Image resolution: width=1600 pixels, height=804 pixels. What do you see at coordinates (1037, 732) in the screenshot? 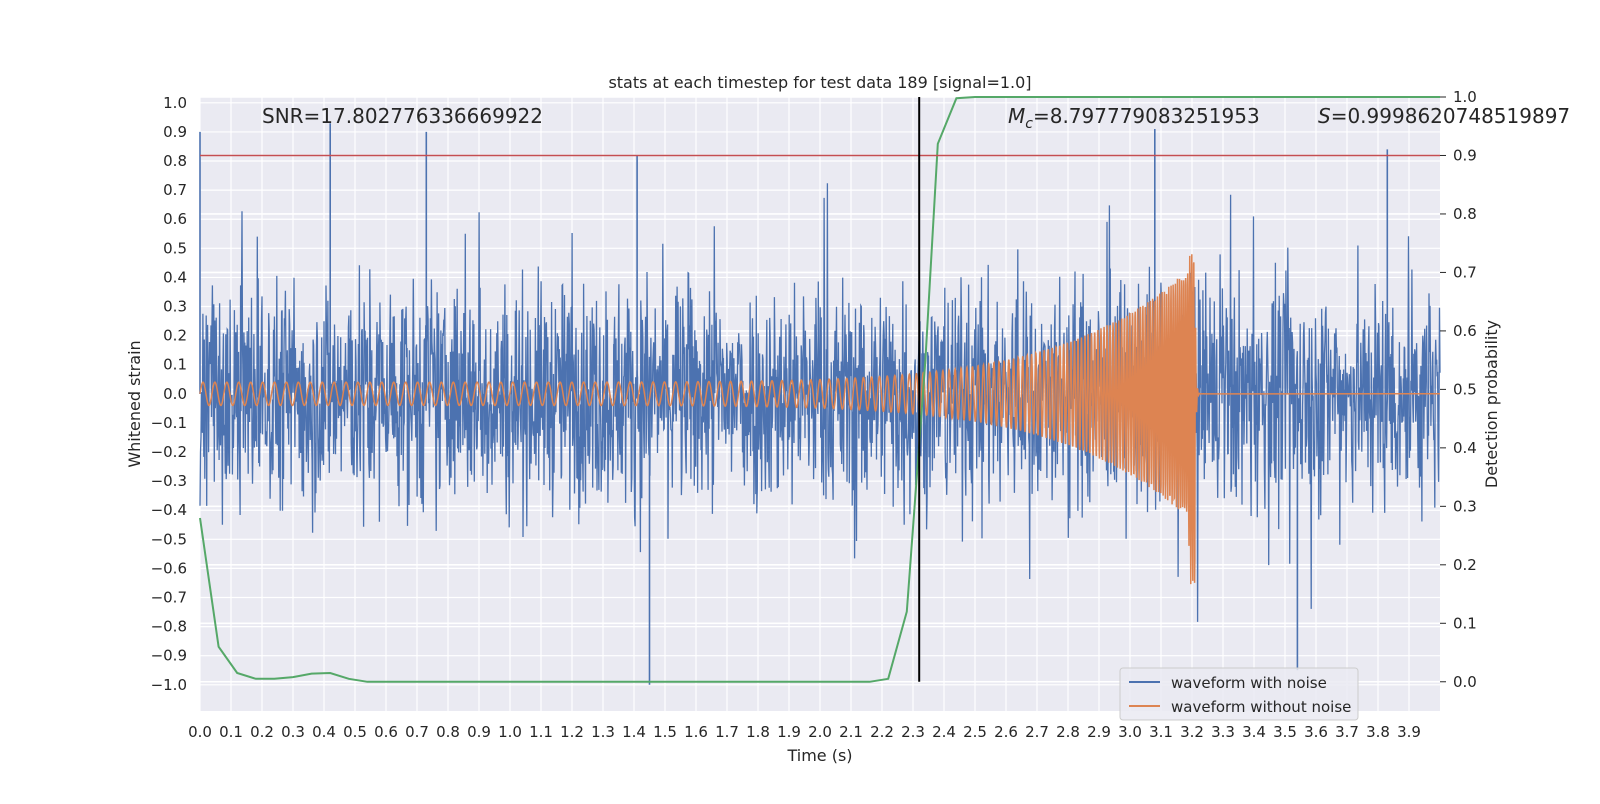
I see `x-tick-label: 2.7` at bounding box center [1037, 732].